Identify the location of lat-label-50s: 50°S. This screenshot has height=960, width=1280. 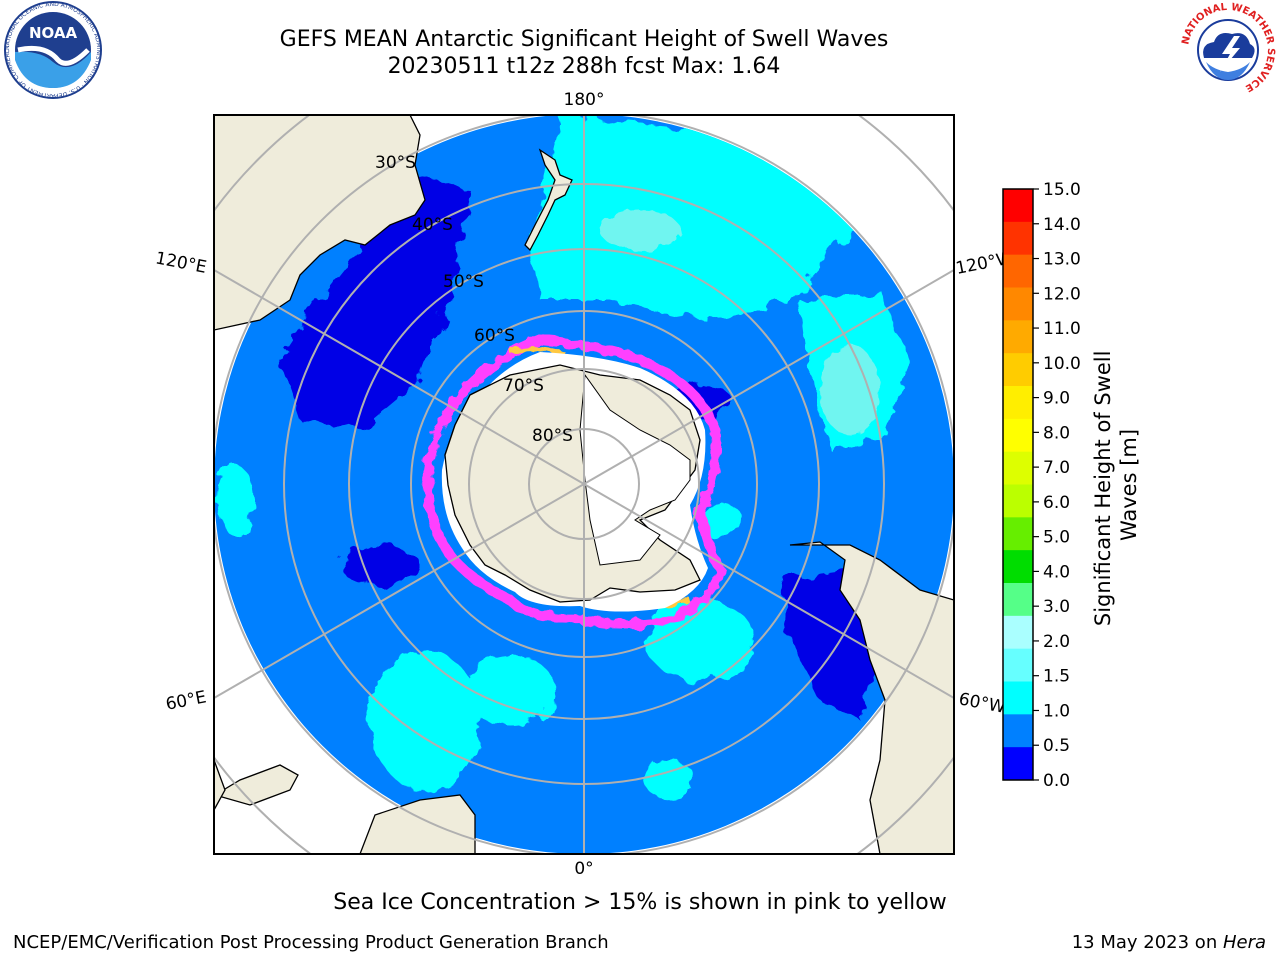
(463, 282).